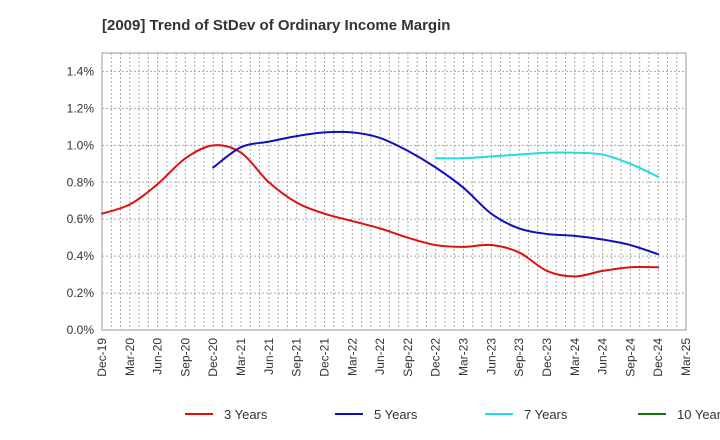 The height and width of the screenshot is (440, 720). Describe the element at coordinates (130, 357) in the screenshot. I see `x-tick-label: Mar-20` at that location.